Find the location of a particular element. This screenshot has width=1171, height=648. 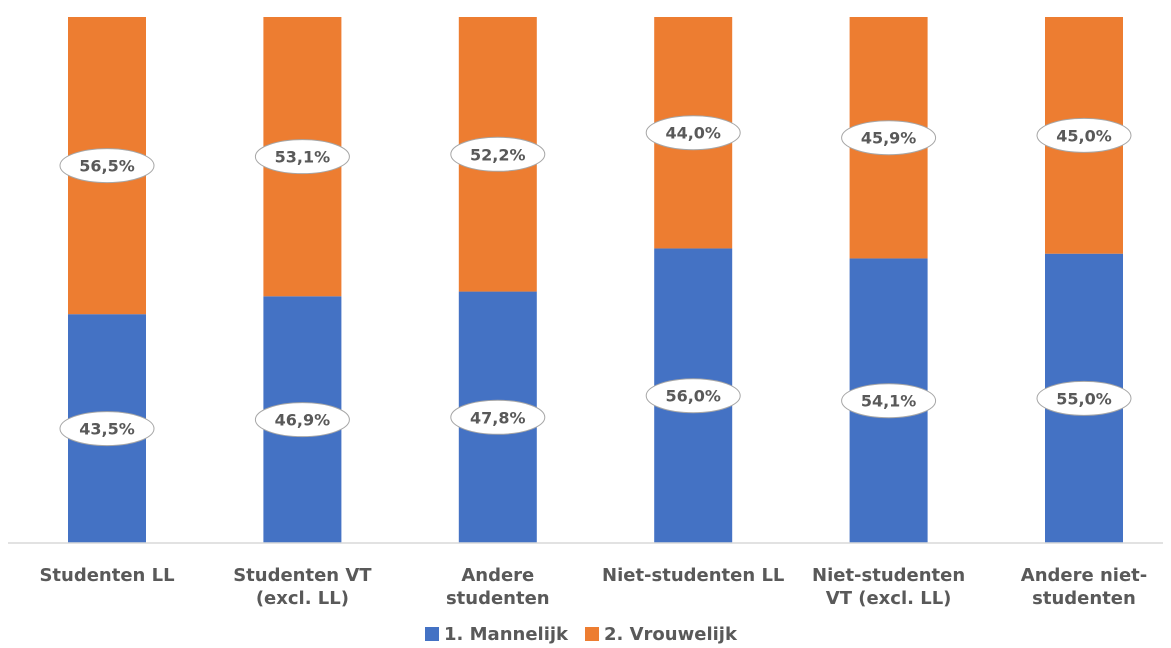

data-label-mannelijk-5: 55,0% is located at coordinates (1084, 398).